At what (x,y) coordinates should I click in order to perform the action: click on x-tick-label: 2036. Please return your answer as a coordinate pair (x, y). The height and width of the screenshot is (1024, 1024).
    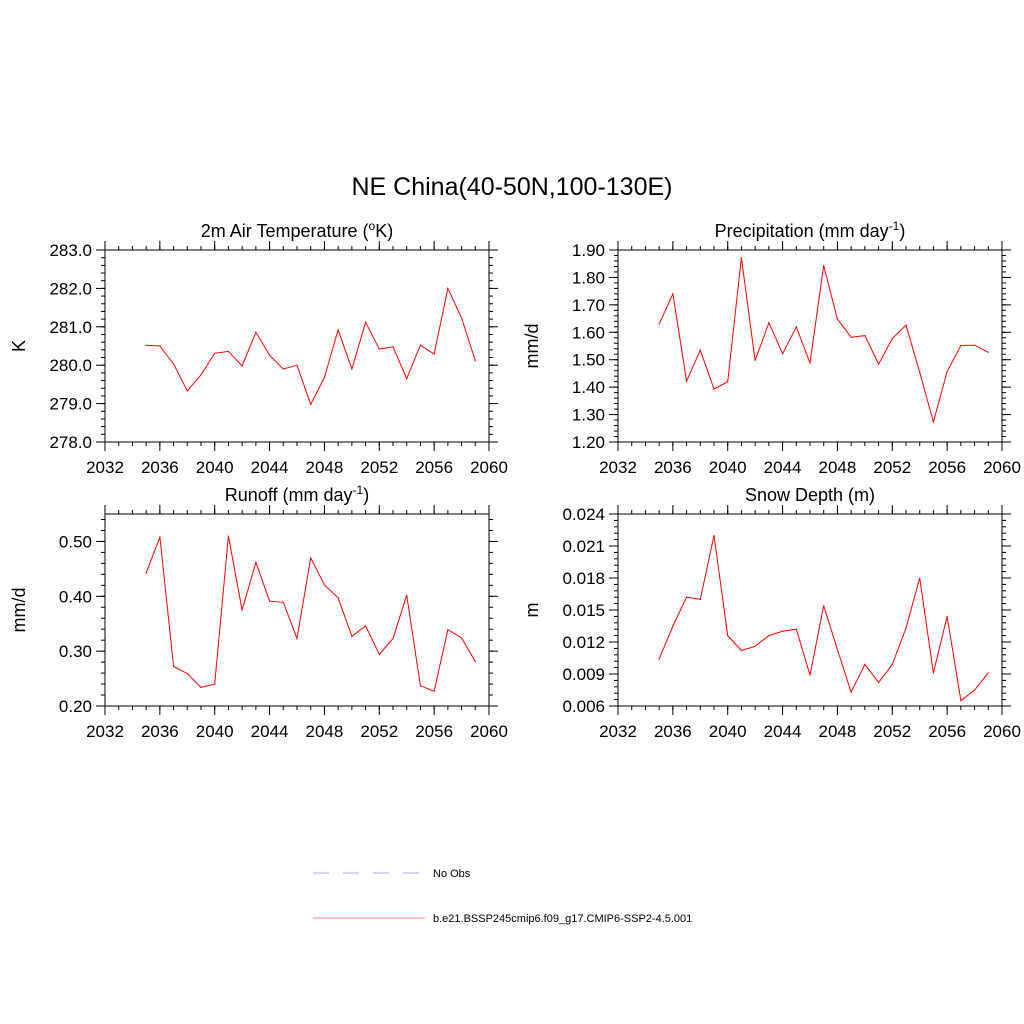
    Looking at the image, I should click on (160, 467).